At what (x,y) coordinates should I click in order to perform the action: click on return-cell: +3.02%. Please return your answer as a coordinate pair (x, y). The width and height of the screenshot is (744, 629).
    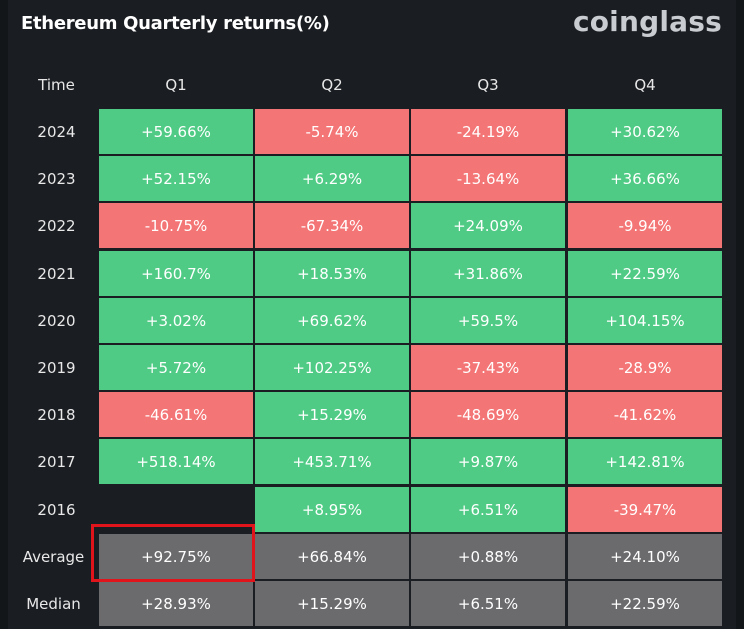
    Looking at the image, I should click on (176, 320).